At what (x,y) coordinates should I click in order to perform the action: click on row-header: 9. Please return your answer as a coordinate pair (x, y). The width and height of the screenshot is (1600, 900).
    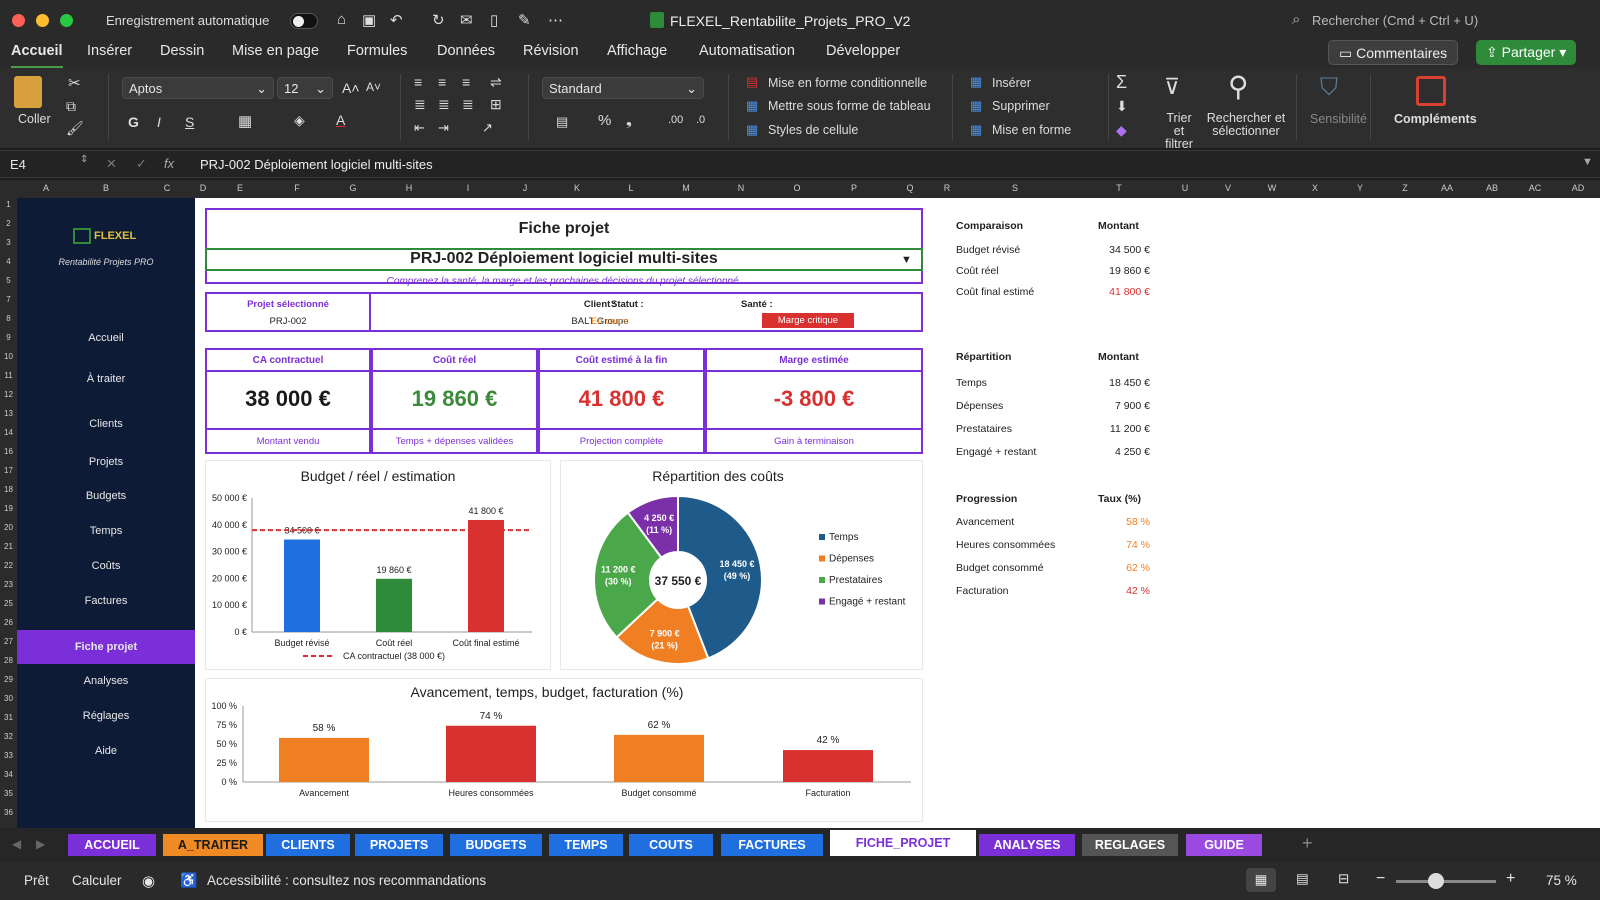
    Looking at the image, I should click on (8, 337).